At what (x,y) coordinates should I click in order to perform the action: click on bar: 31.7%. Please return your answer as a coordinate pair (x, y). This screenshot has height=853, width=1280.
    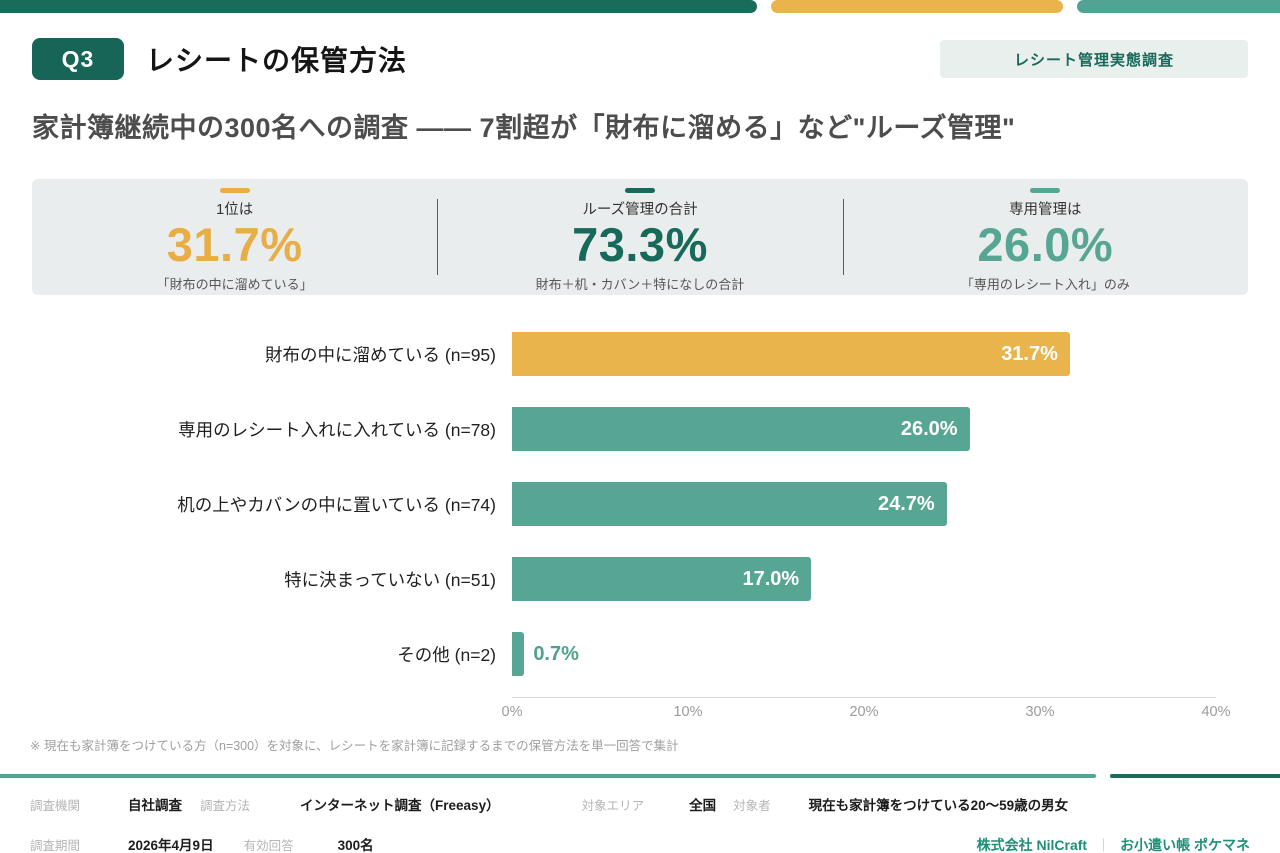
    Looking at the image, I should click on (791, 354).